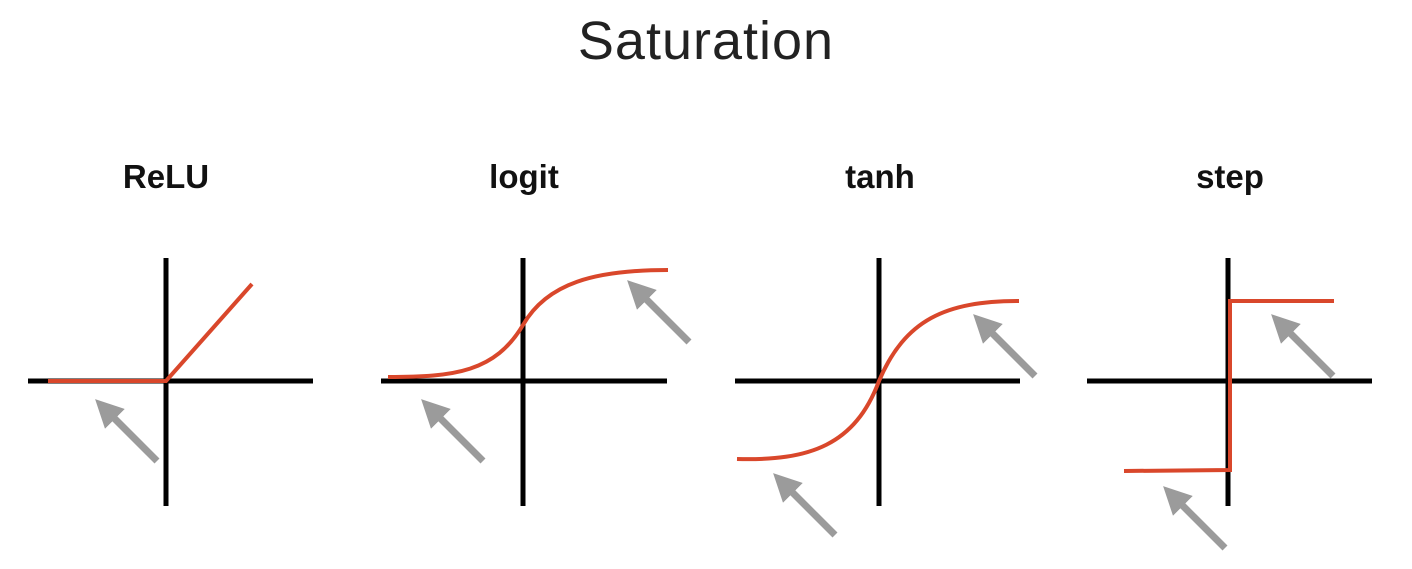  I want to click on diagram-title: Saturation, so click(706, 41).